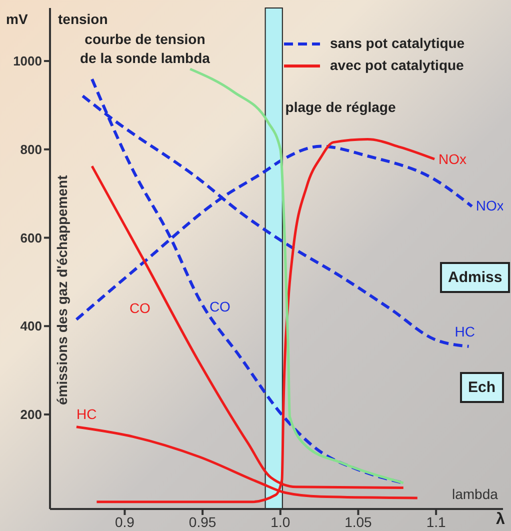 Image resolution: width=511 pixels, height=531 pixels. What do you see at coordinates (27, 61) in the screenshot?
I see `y-tick-label: 1000` at bounding box center [27, 61].